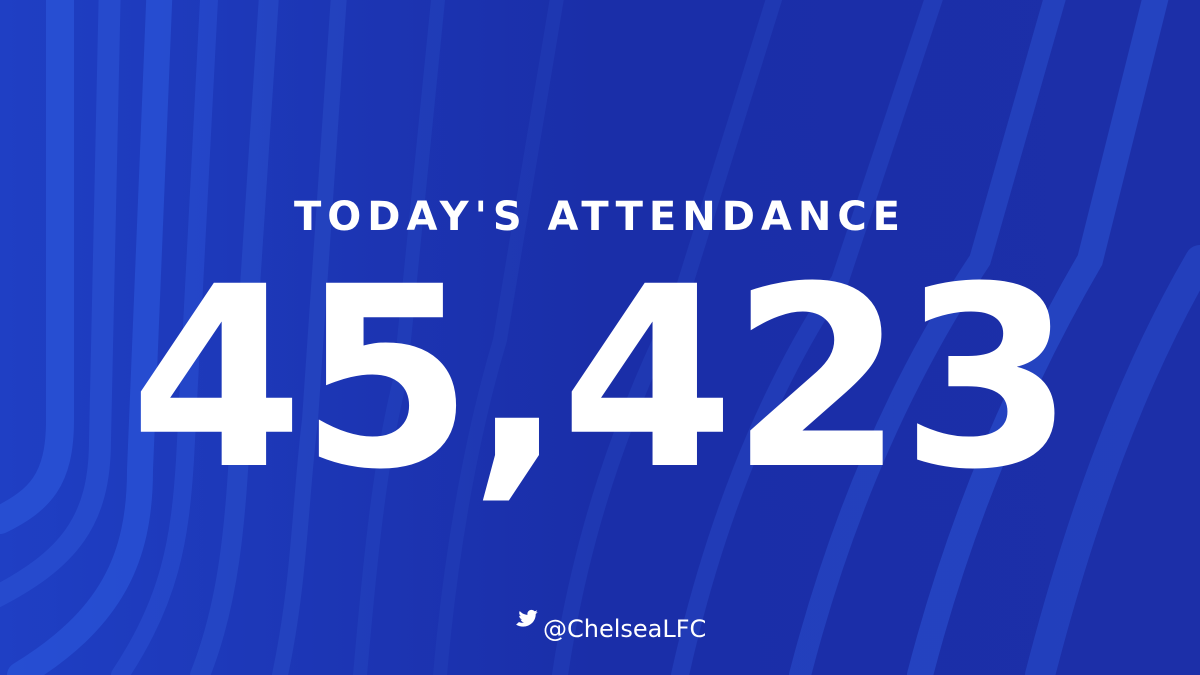  What do you see at coordinates (600, 217) in the screenshot?
I see `title: TODAY'S ATTENDANCE` at bounding box center [600, 217].